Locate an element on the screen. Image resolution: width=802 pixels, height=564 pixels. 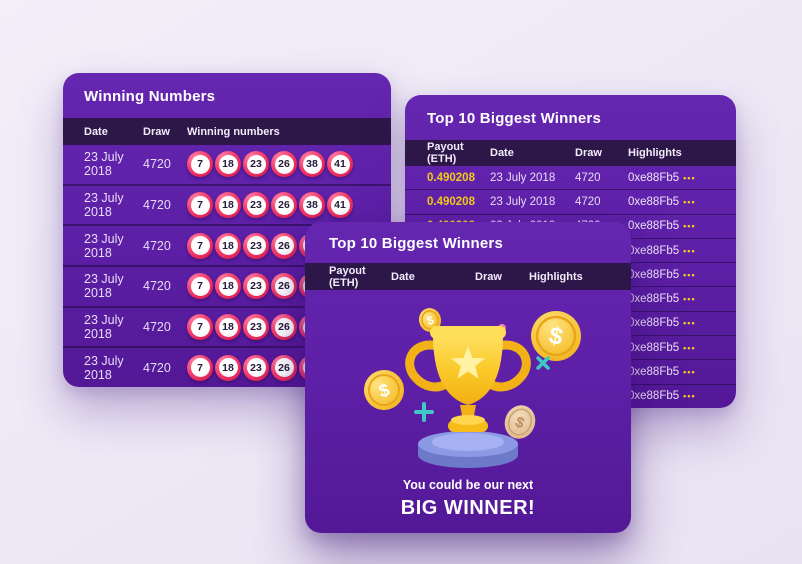
x-sparkle-icon is located at coordinates (543, 363).